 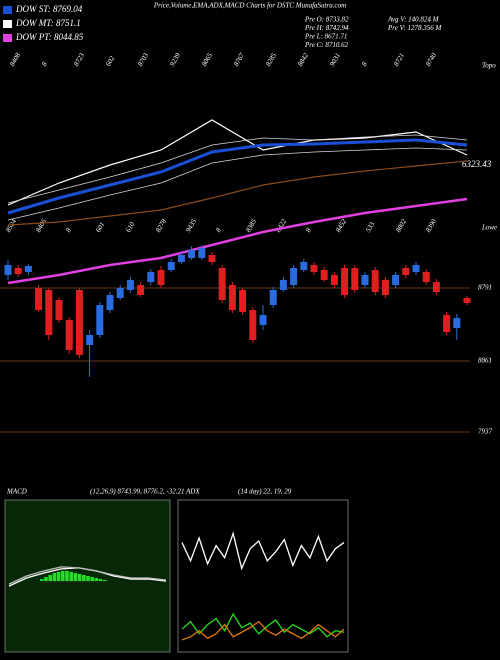 What do you see at coordinates (485, 288) in the screenshot?
I see `level-label: 8791` at bounding box center [485, 288].